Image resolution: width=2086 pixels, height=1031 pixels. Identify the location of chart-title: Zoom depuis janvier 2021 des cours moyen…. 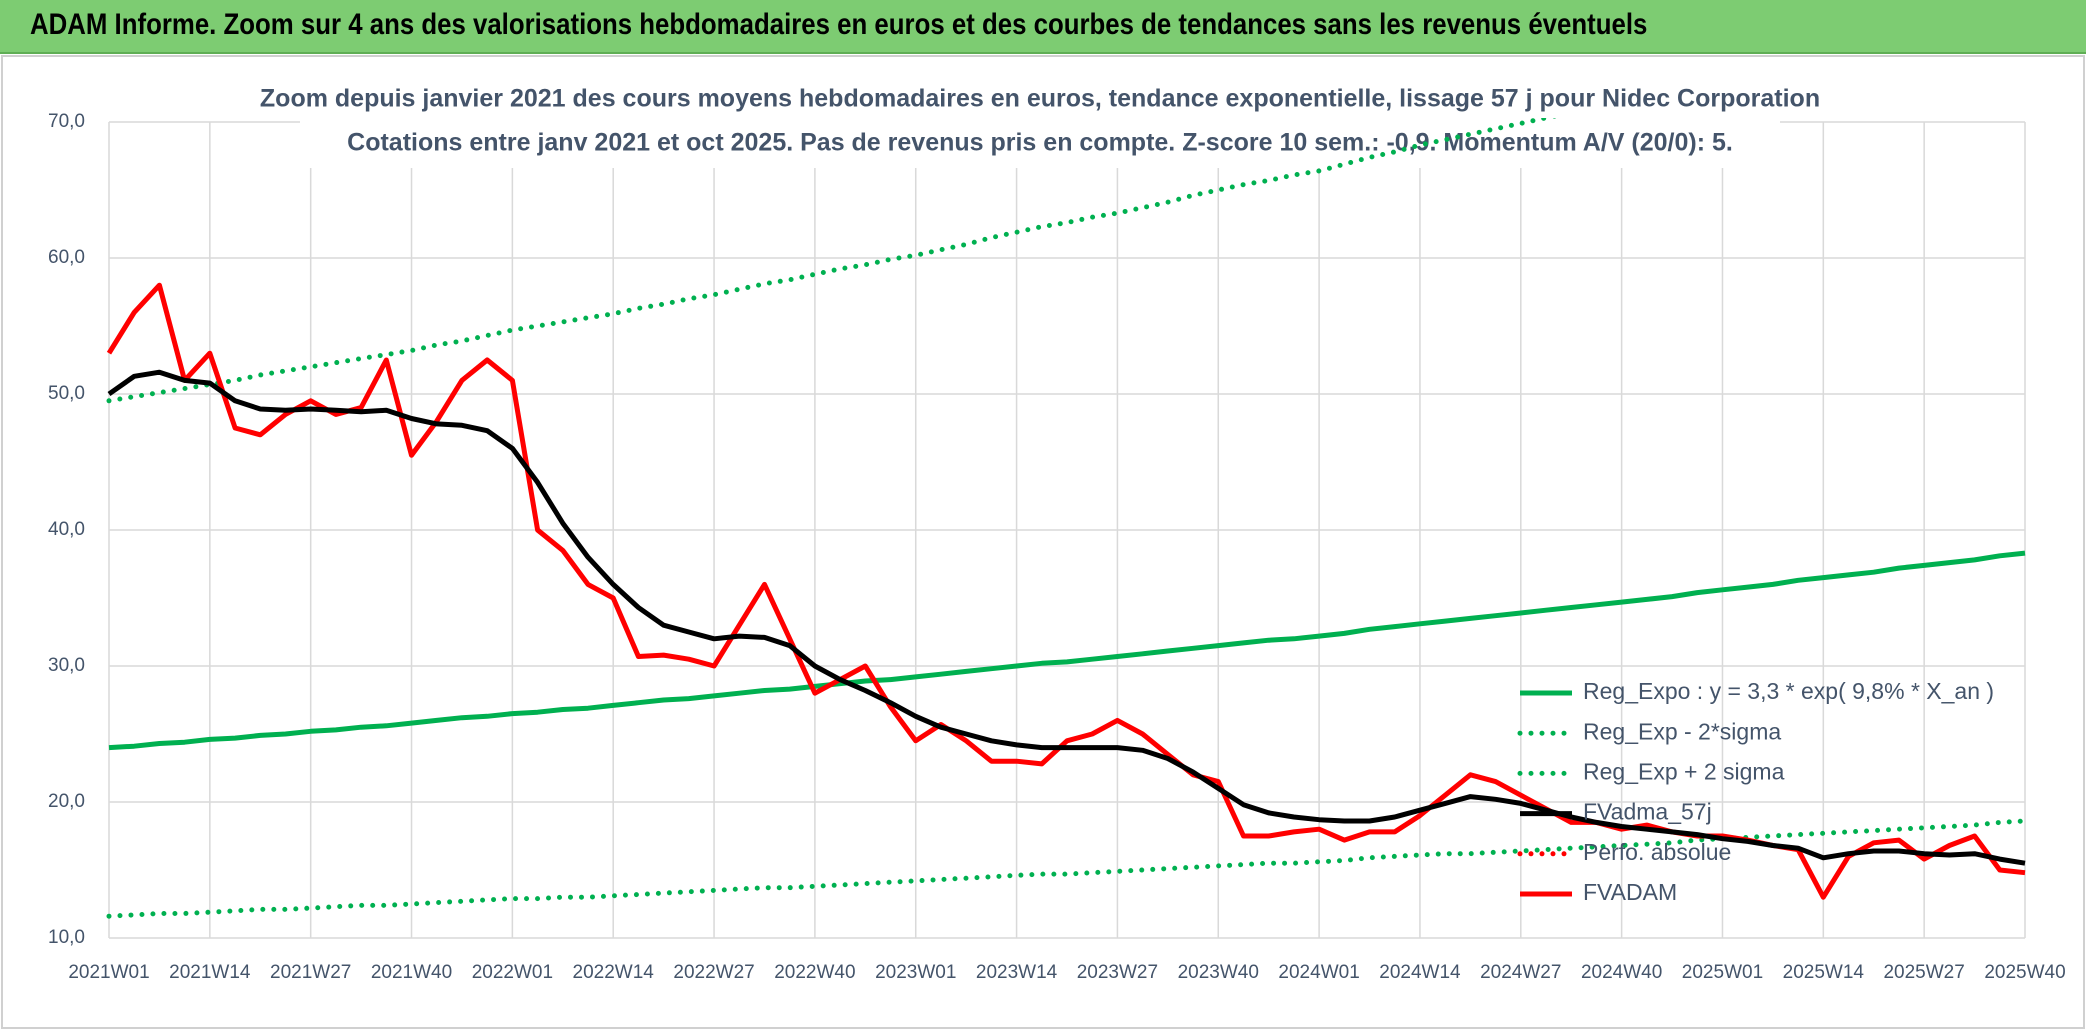
(1040, 99).